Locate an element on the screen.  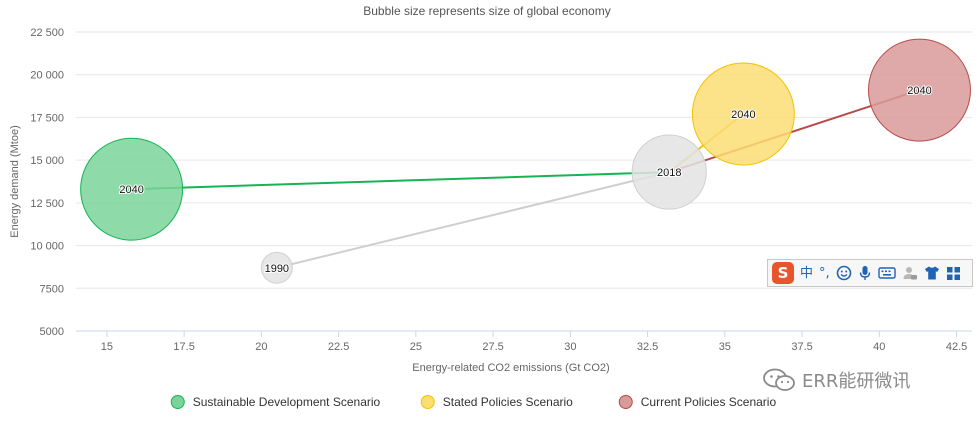
tshirt-icon is located at coordinates (932, 273).